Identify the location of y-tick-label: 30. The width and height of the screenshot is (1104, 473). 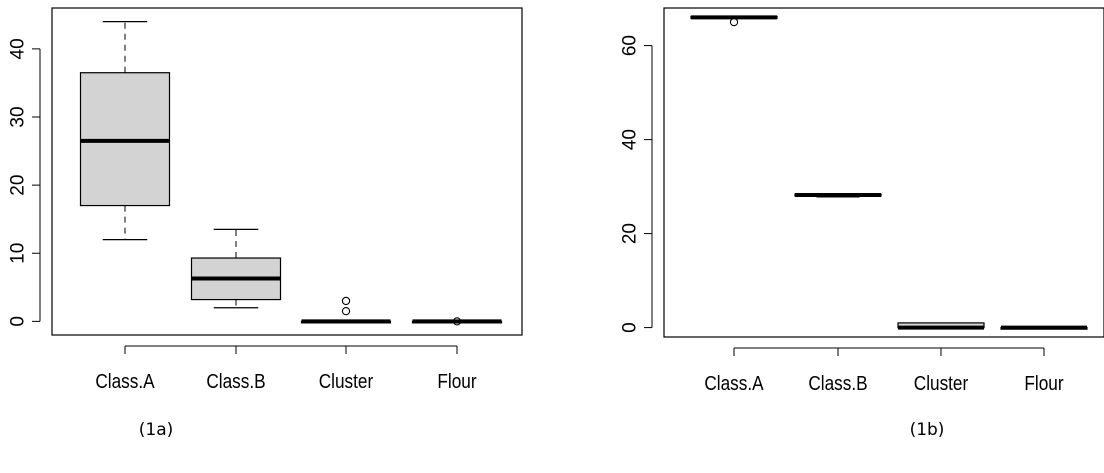
(18, 116).